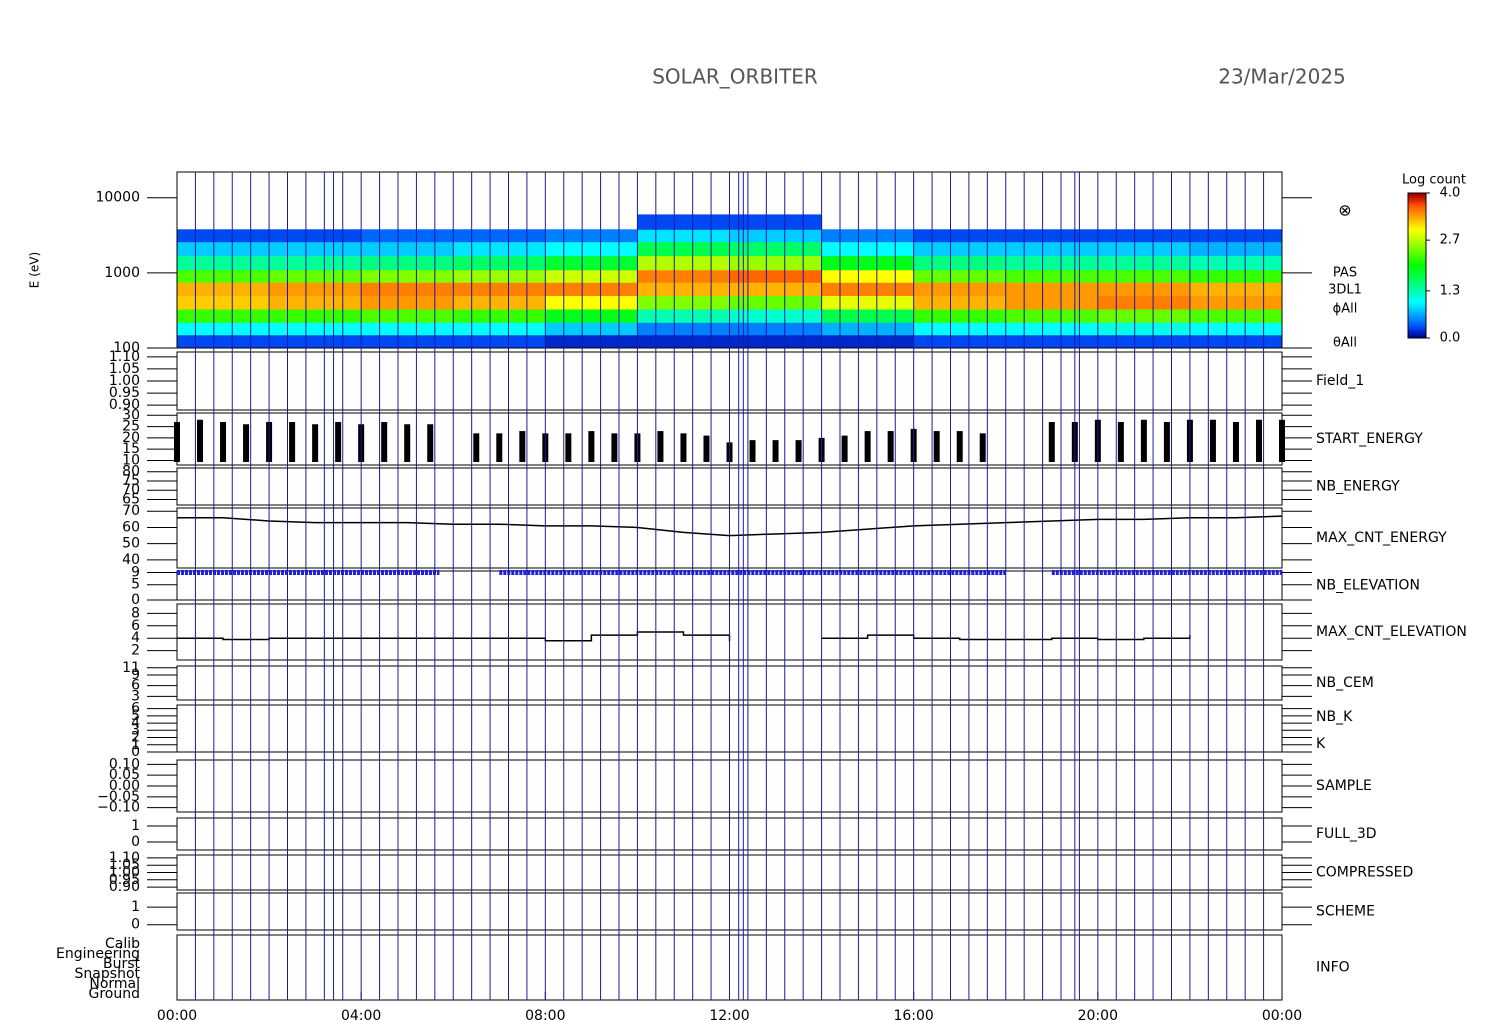 Image resolution: width=1512 pixels, height=1020 pixels. Describe the element at coordinates (361, 1014) in the screenshot. I see `x-tick-label: 04:00` at that location.